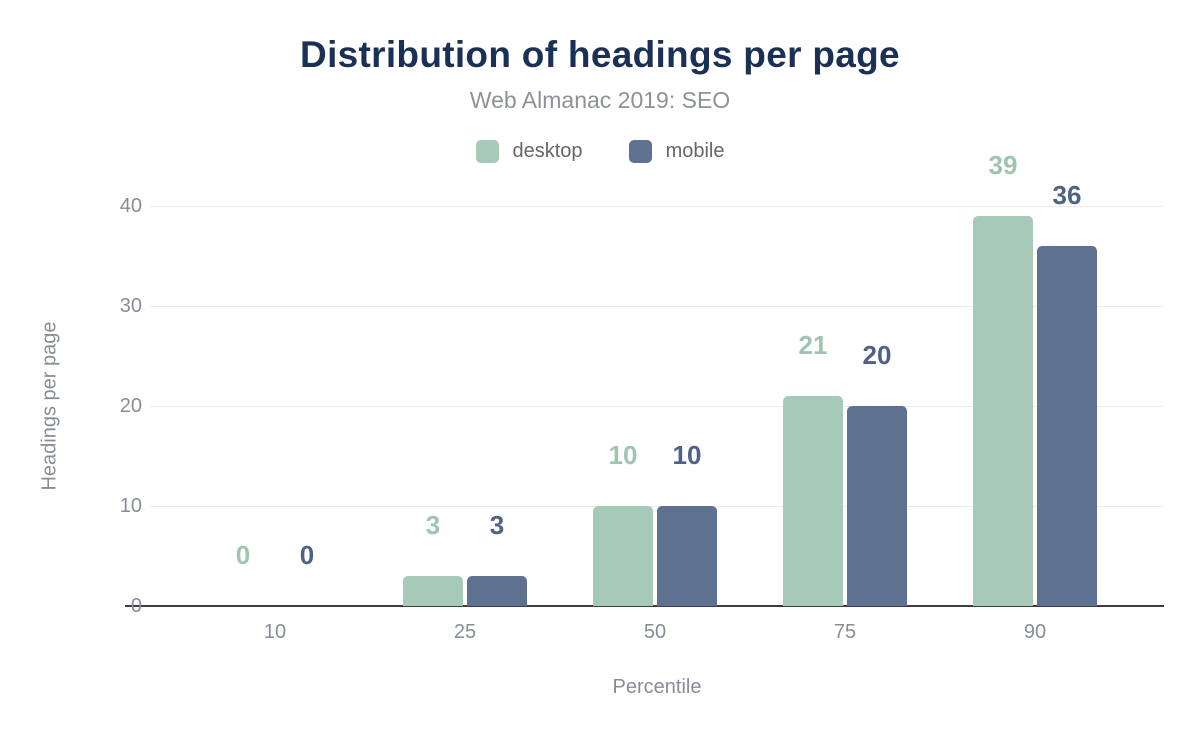 The height and width of the screenshot is (742, 1200). Describe the element at coordinates (687, 455) in the screenshot. I see `bar-value-label-mobile: 10` at that location.